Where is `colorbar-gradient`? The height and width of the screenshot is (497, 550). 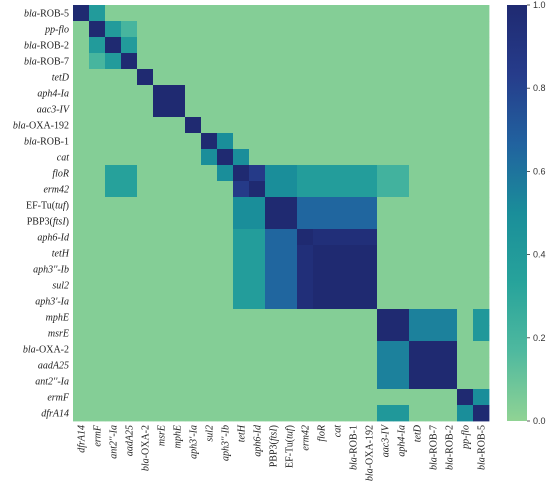
colorbar-gradient is located at coordinates (517, 213).